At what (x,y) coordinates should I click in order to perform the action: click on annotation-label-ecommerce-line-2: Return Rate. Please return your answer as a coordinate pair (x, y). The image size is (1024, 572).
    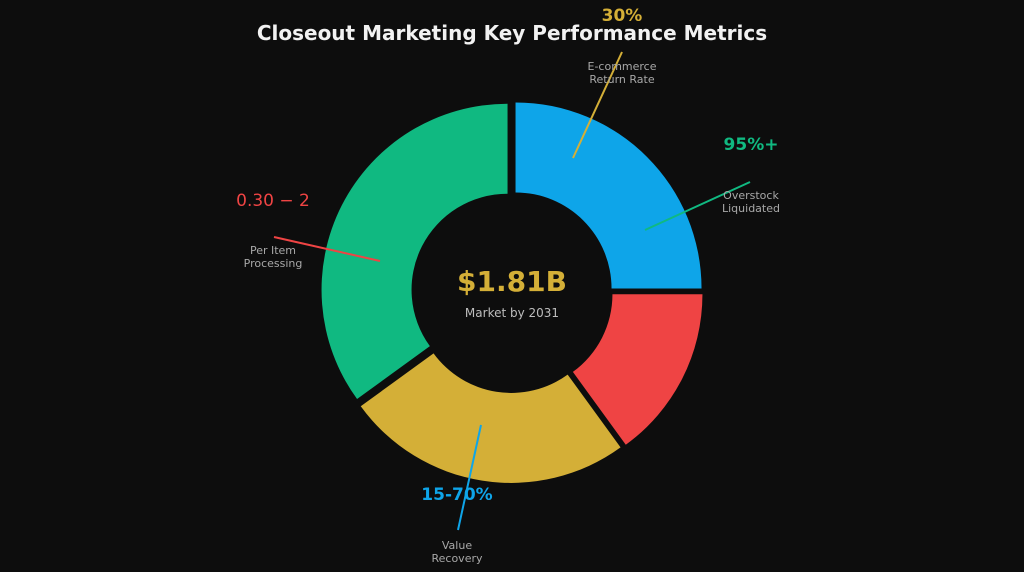
    Looking at the image, I should click on (621, 79).